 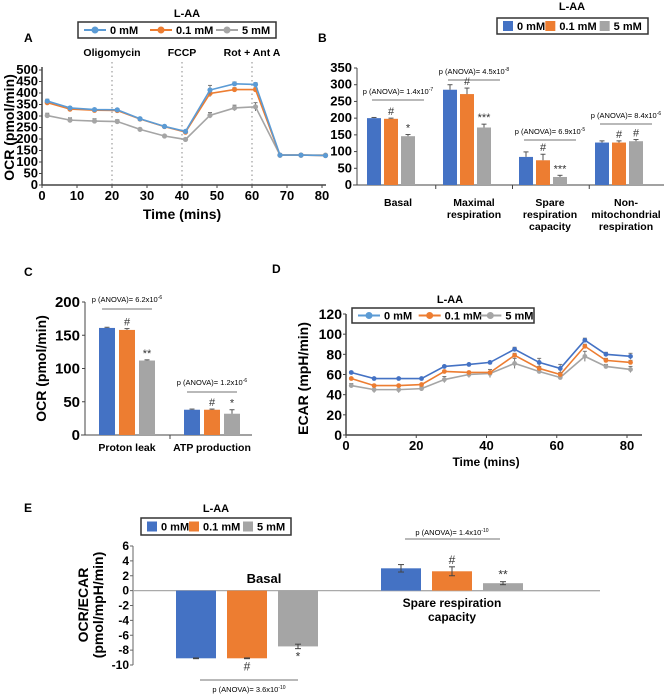 I want to click on p-value-base: p (ANOVA)= 1.4x10, so click(x=396, y=91).